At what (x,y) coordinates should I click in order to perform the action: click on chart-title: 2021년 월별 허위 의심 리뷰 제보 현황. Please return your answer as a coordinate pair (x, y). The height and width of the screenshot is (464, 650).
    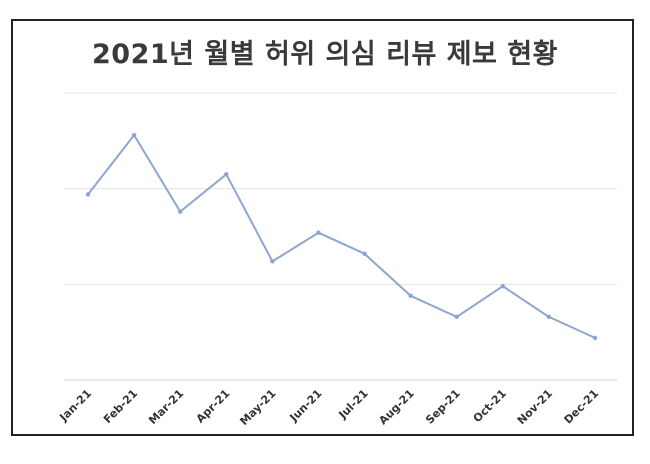
    Looking at the image, I should click on (325, 54).